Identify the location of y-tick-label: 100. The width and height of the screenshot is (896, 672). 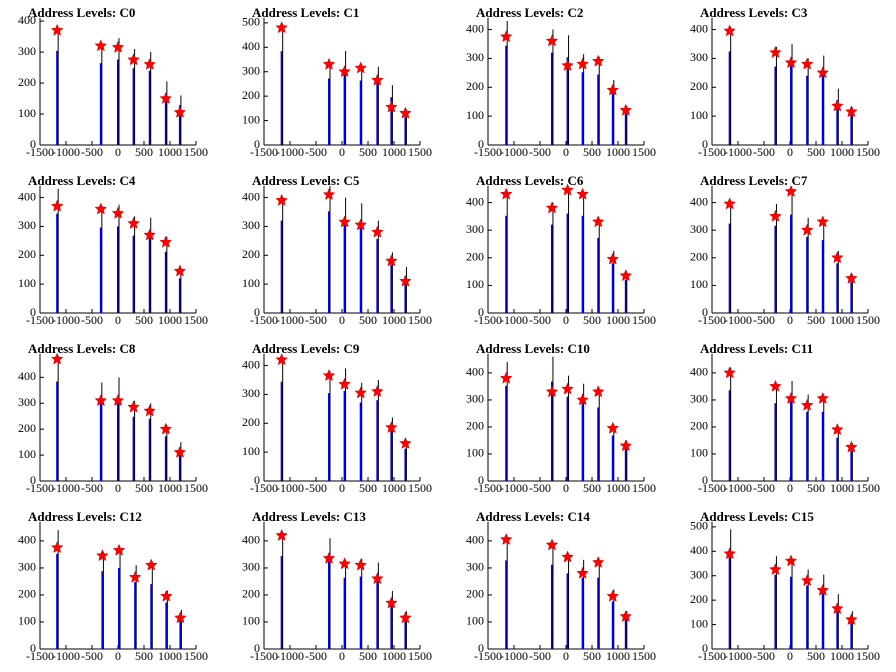
(27, 283).